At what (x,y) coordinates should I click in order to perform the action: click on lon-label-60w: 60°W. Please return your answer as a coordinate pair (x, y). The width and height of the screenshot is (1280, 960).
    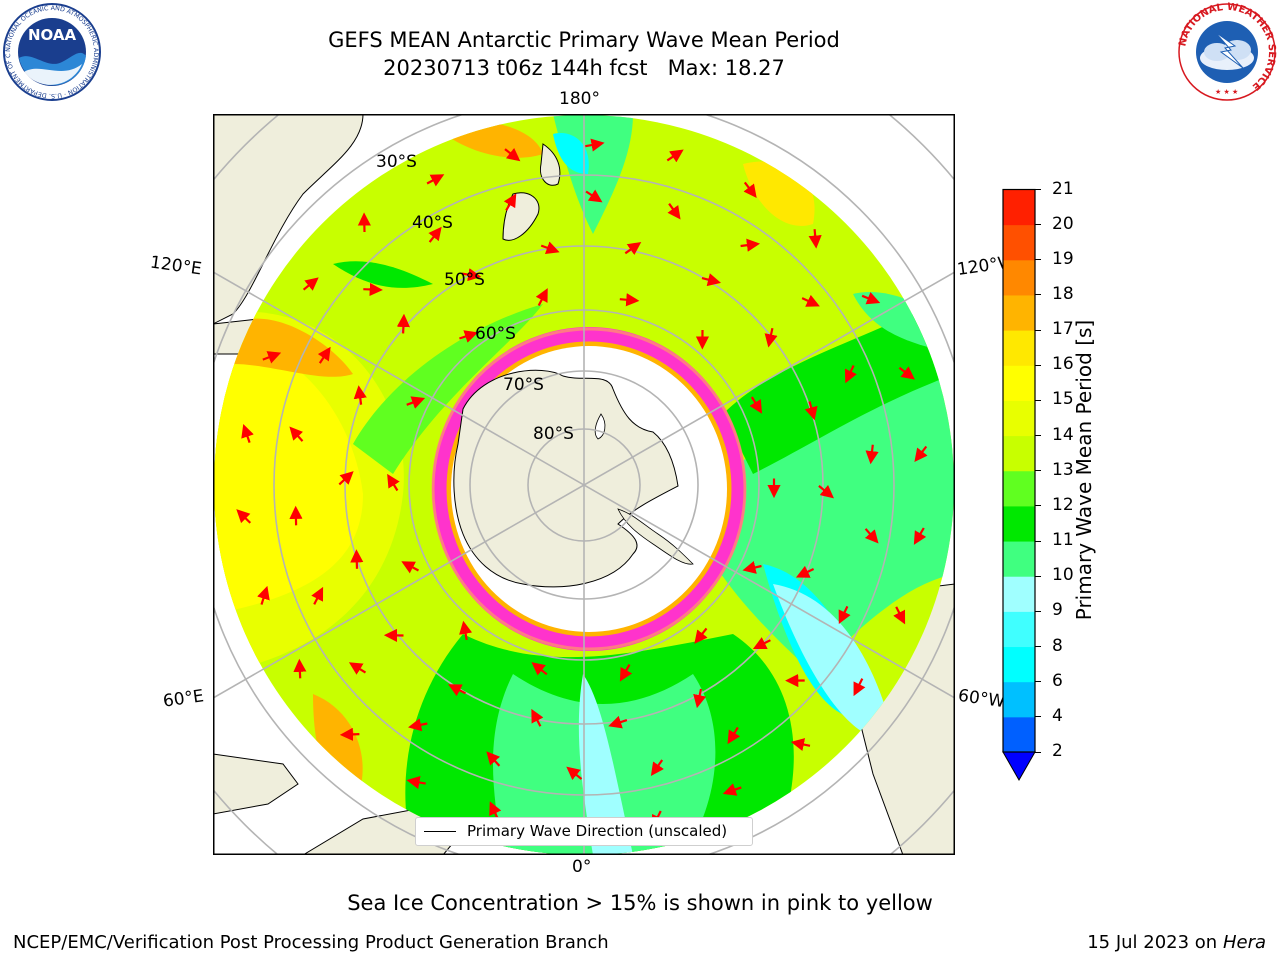
    Looking at the image, I should click on (981, 699).